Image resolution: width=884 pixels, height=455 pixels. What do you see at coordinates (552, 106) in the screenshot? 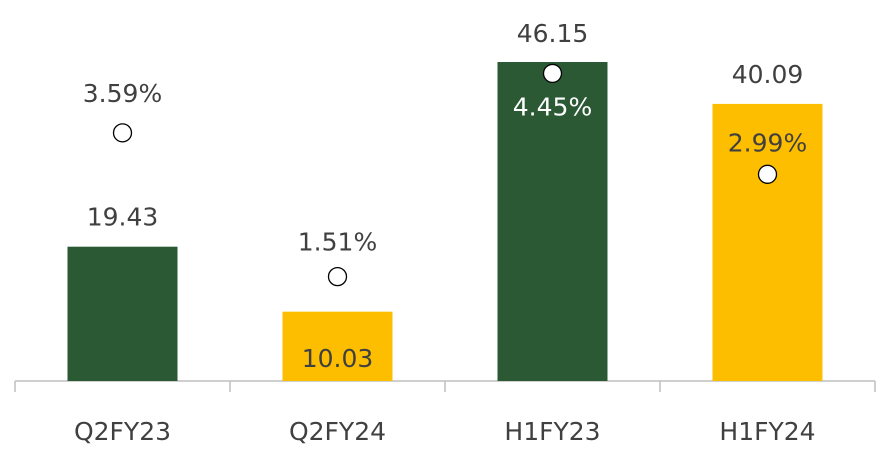
I see `point-value-label: 4.45%` at bounding box center [552, 106].